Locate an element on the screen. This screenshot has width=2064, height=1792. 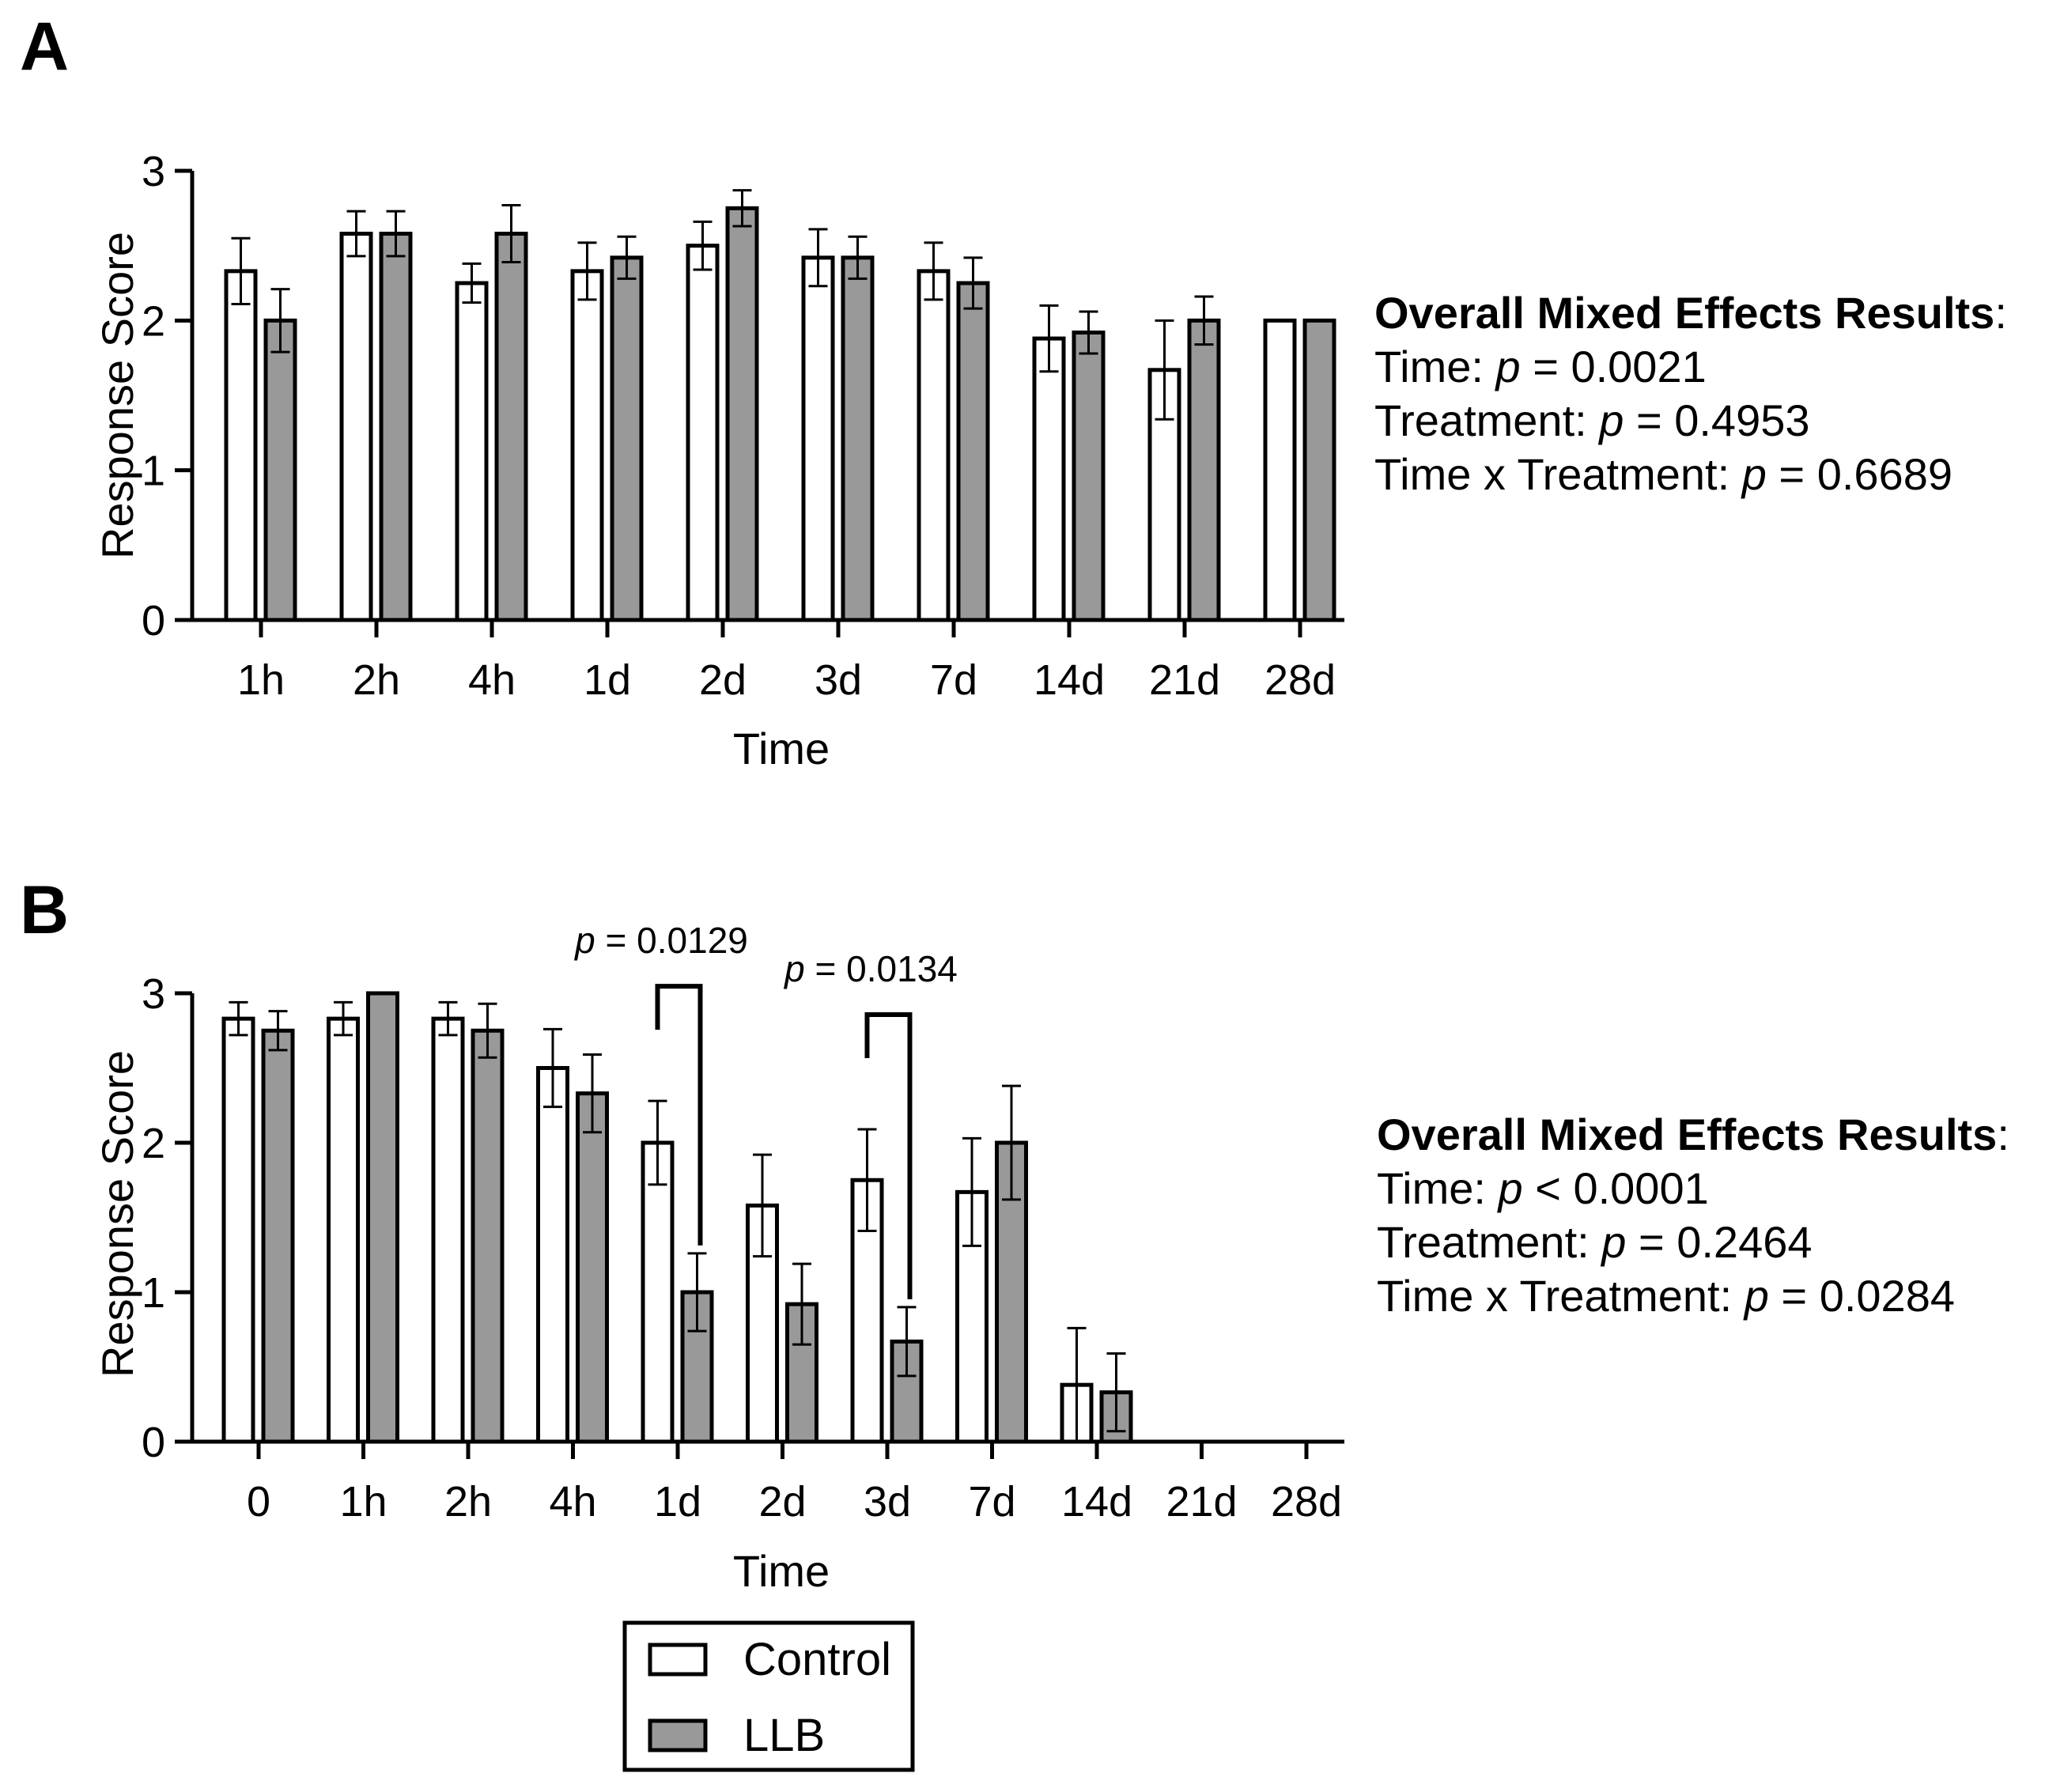
x-tick-label-28d: 28d is located at coordinates (1300, 680).